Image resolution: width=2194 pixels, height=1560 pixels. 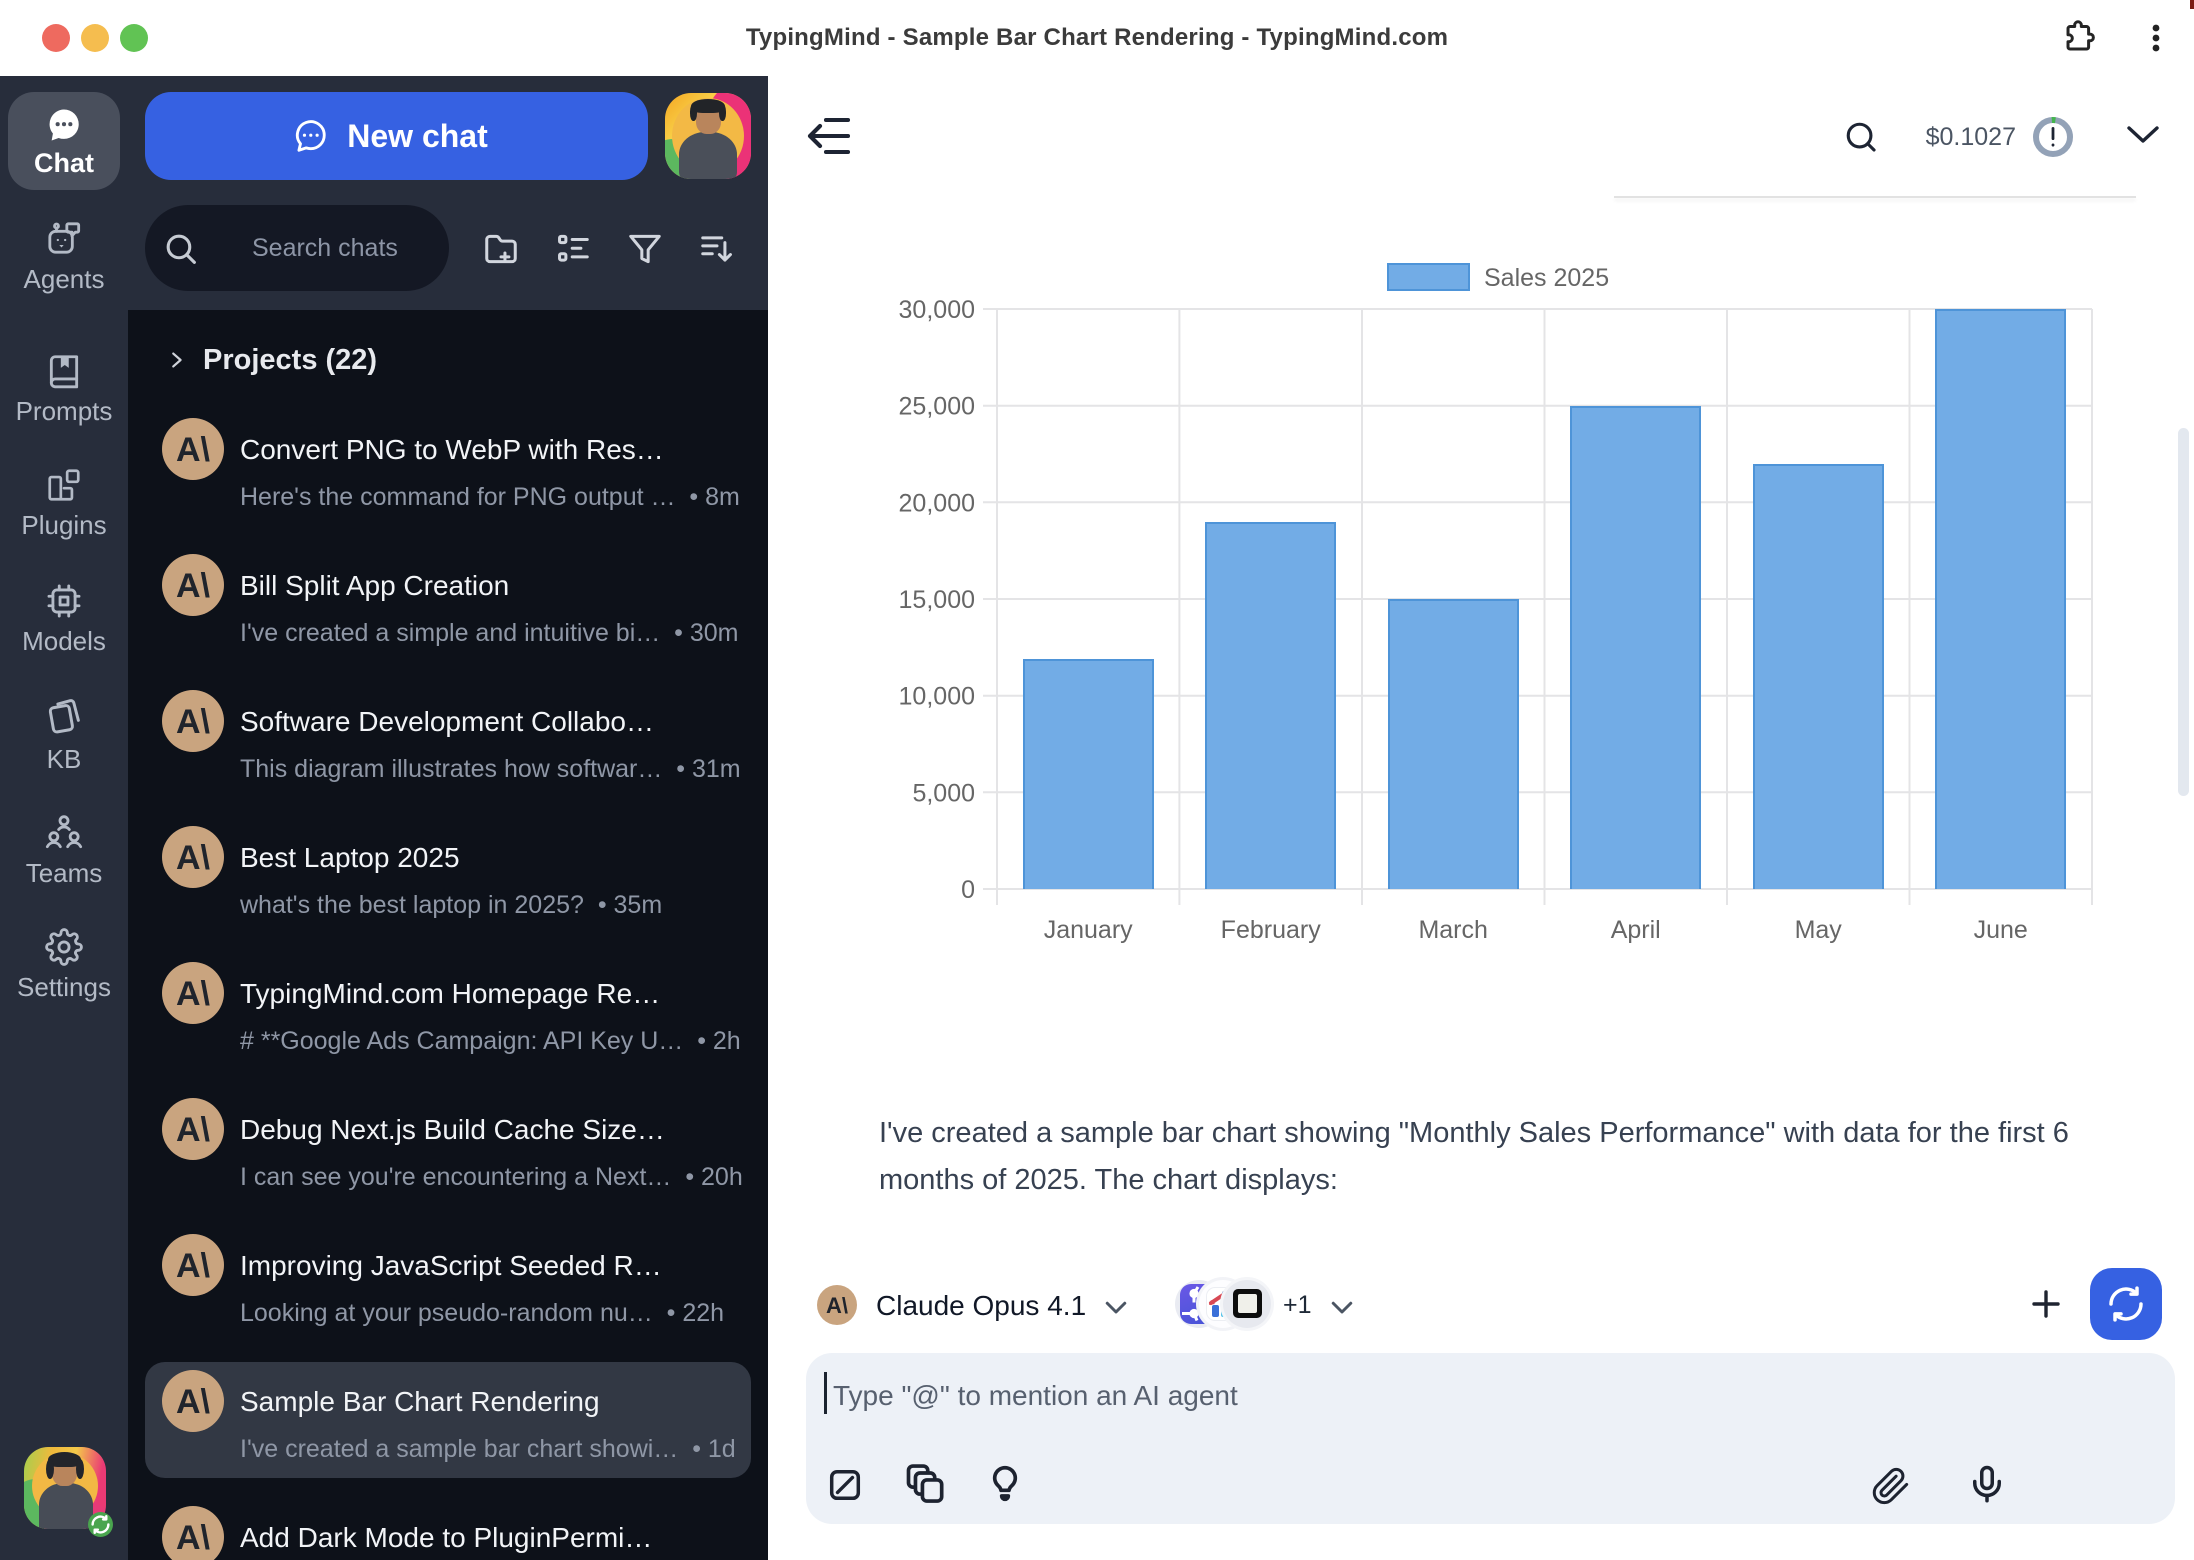 What do you see at coordinates (937, 697) in the screenshot?
I see `svg-text: 10,000` at bounding box center [937, 697].